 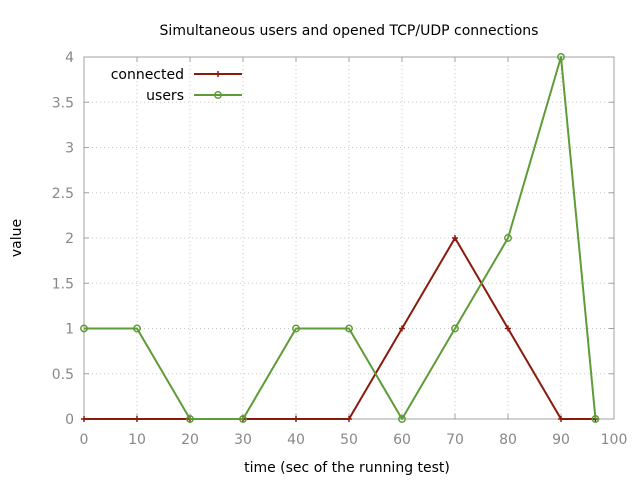 What do you see at coordinates (69, 58) in the screenshot?
I see `y-tick-label: 4` at bounding box center [69, 58].